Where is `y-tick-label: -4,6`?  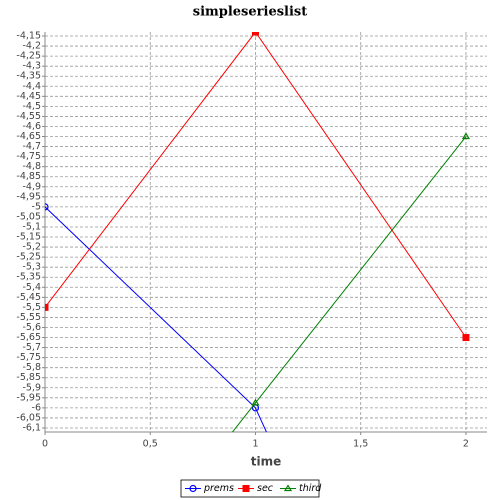 y-tick-label: -4,6 is located at coordinates (31, 126).